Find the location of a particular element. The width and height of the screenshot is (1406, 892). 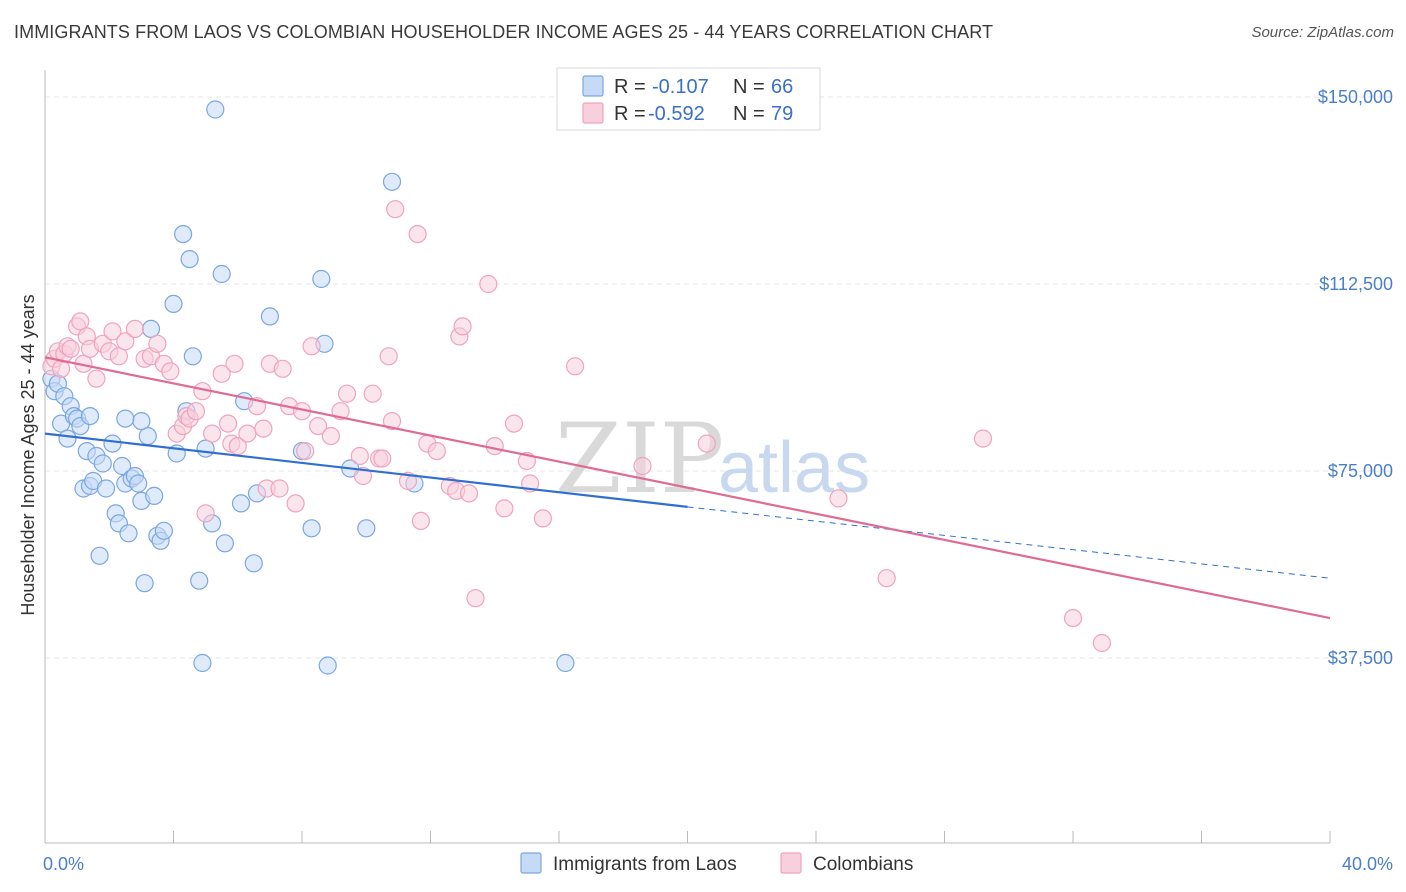

series-label-laos: Immigrants from Laos is located at coordinates (645, 864).